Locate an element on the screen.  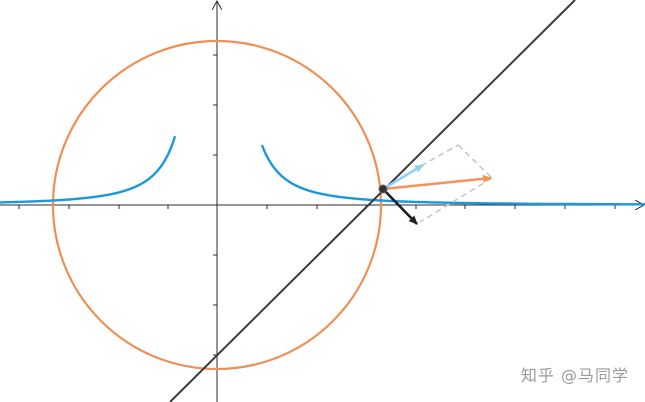
x-axis-ticks is located at coordinates (317, 207).